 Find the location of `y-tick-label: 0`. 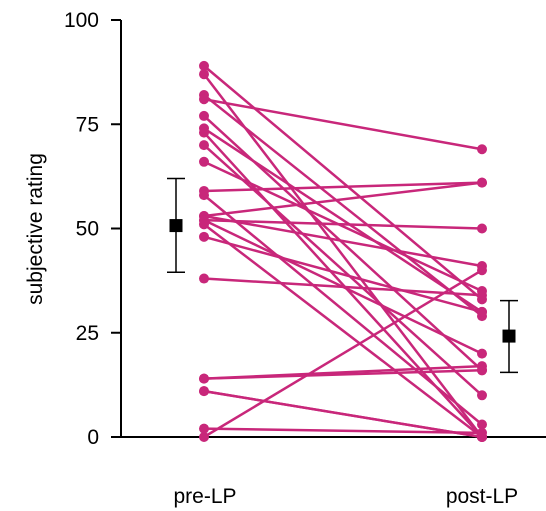

y-tick-label: 0 is located at coordinates (93, 437).